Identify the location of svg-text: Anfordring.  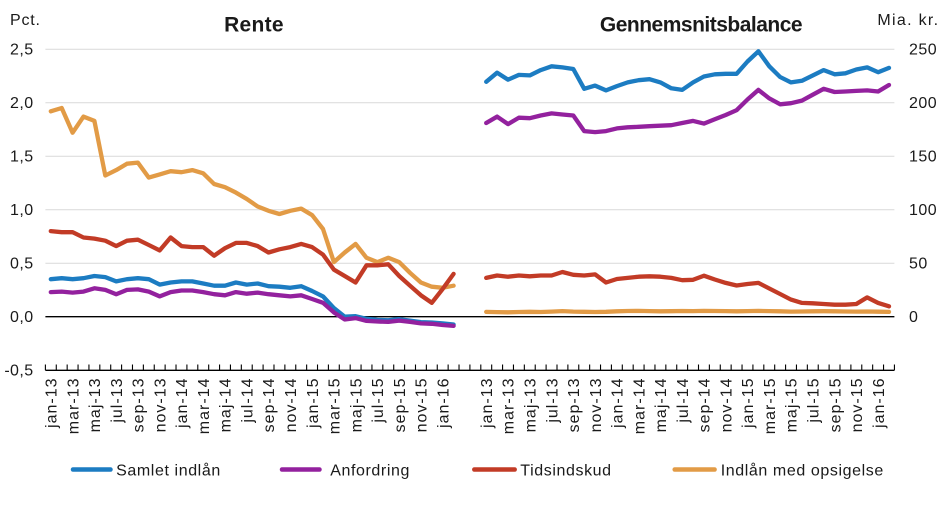
(370, 471).